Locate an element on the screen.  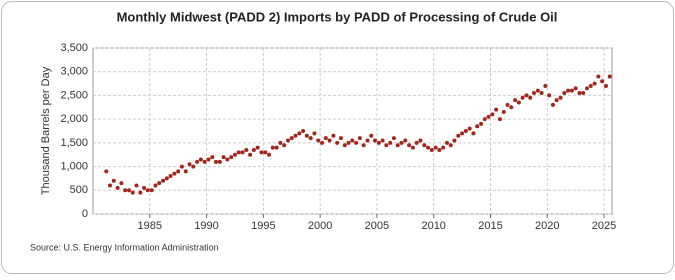
y-tick-label: 500 is located at coordinates (79, 190).